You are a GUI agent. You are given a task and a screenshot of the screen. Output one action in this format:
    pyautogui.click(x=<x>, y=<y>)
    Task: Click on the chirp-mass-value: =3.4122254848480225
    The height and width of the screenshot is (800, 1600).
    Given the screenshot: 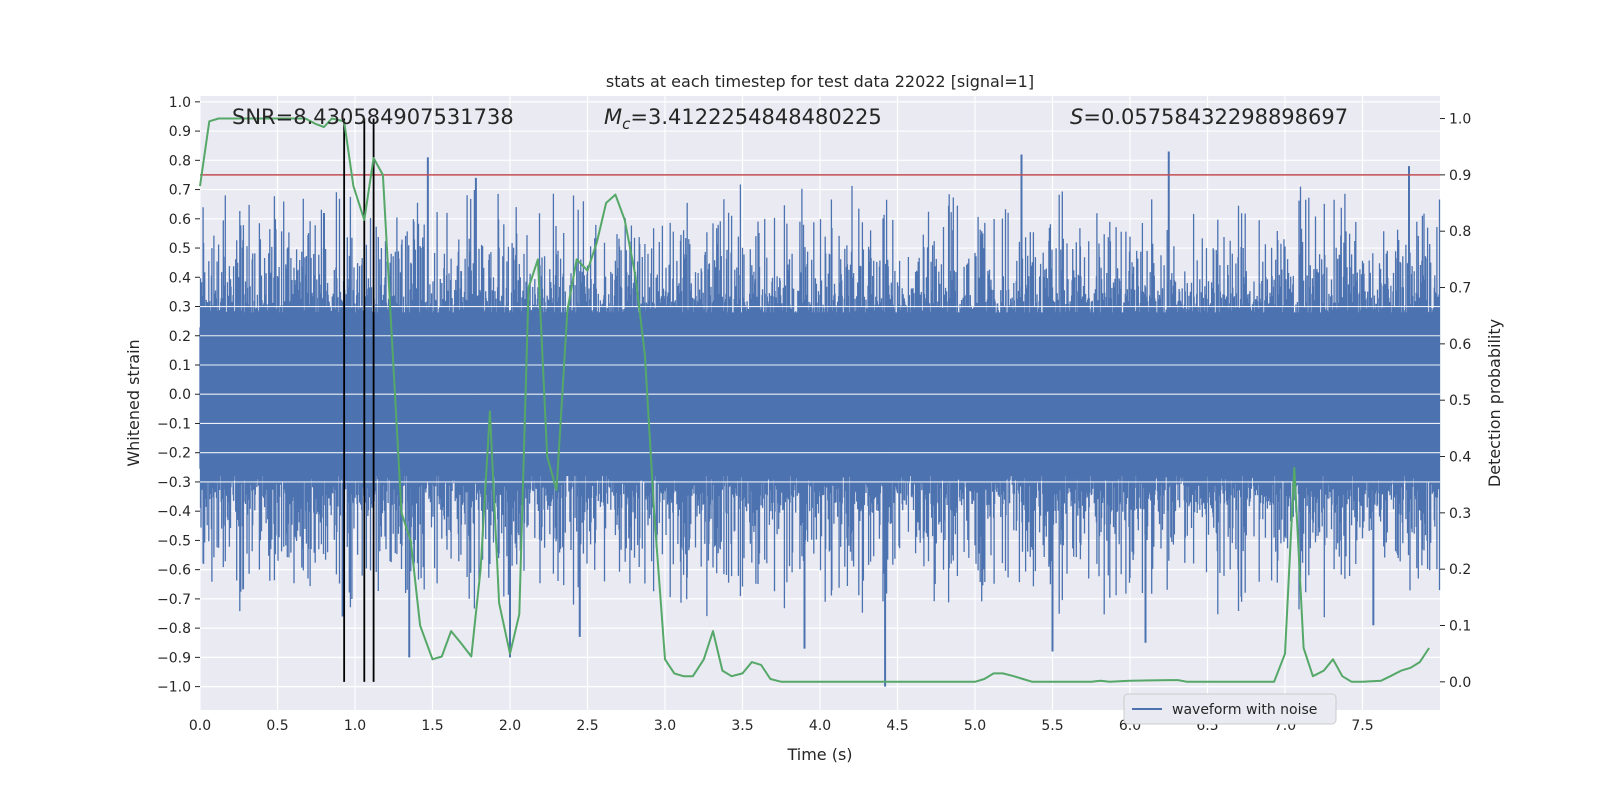 What is the action you would take?
    pyautogui.click(x=755, y=117)
    